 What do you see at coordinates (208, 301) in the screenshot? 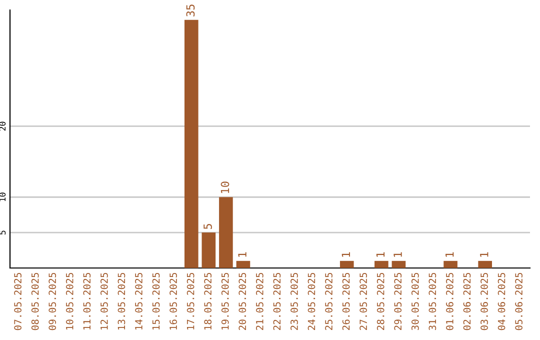
I see `x-tick-label: 18.05.2025` at bounding box center [208, 301].